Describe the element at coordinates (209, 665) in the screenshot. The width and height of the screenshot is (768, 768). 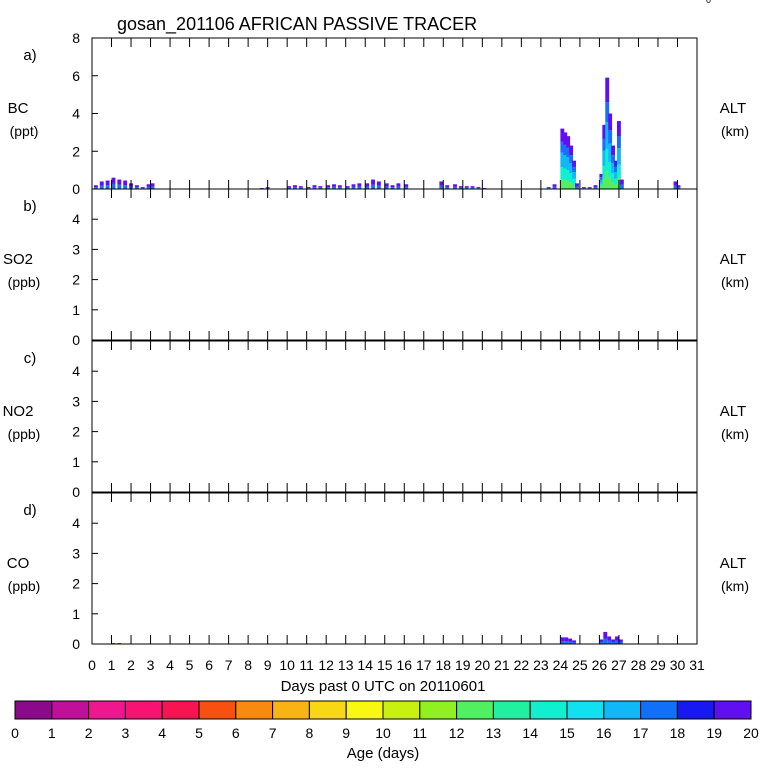
I see `x-tick-label: 6` at that location.